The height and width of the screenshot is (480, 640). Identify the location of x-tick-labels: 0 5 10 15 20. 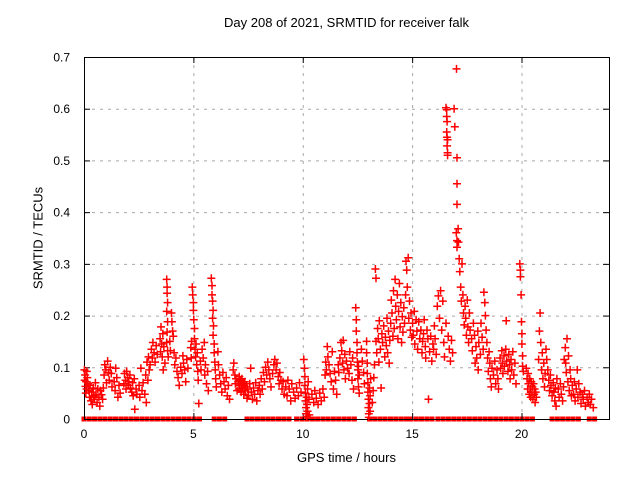
(305, 434).